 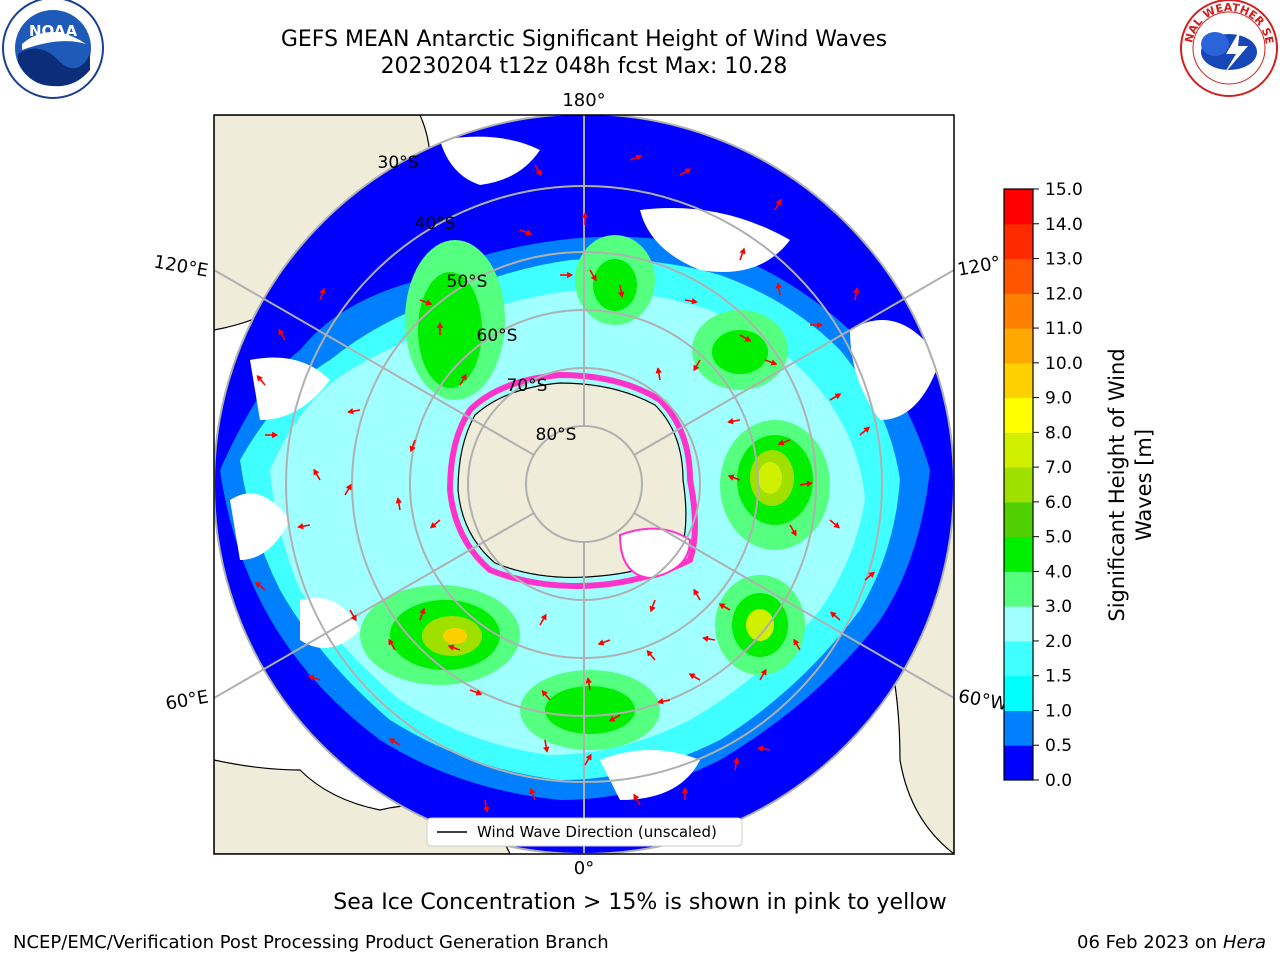 What do you see at coordinates (1058, 607) in the screenshot?
I see `colorbar-tick-label: 3.0` at bounding box center [1058, 607].